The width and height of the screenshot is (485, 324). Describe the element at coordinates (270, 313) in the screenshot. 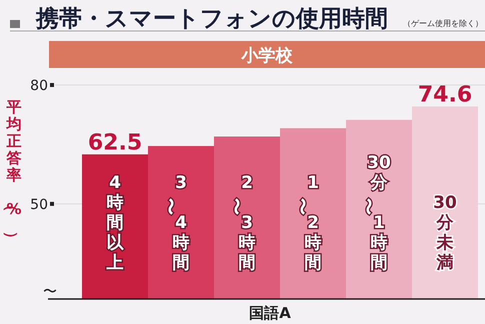

I see `x-axis-title: 国語A` at that location.